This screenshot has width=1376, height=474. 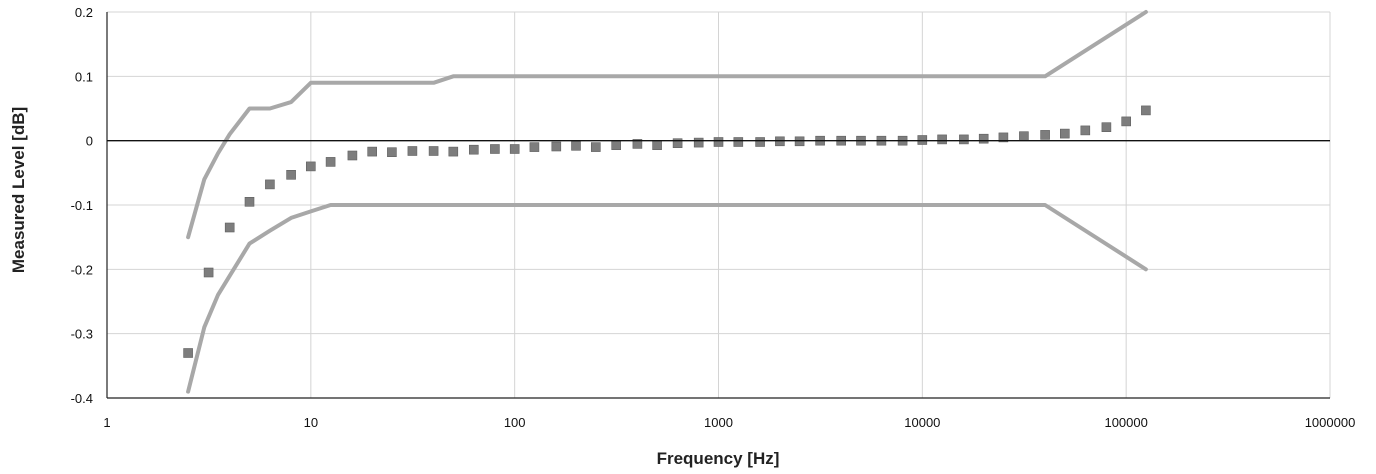 What do you see at coordinates (718, 458) in the screenshot?
I see `x-axis-title: Frequency [Hz]` at bounding box center [718, 458].